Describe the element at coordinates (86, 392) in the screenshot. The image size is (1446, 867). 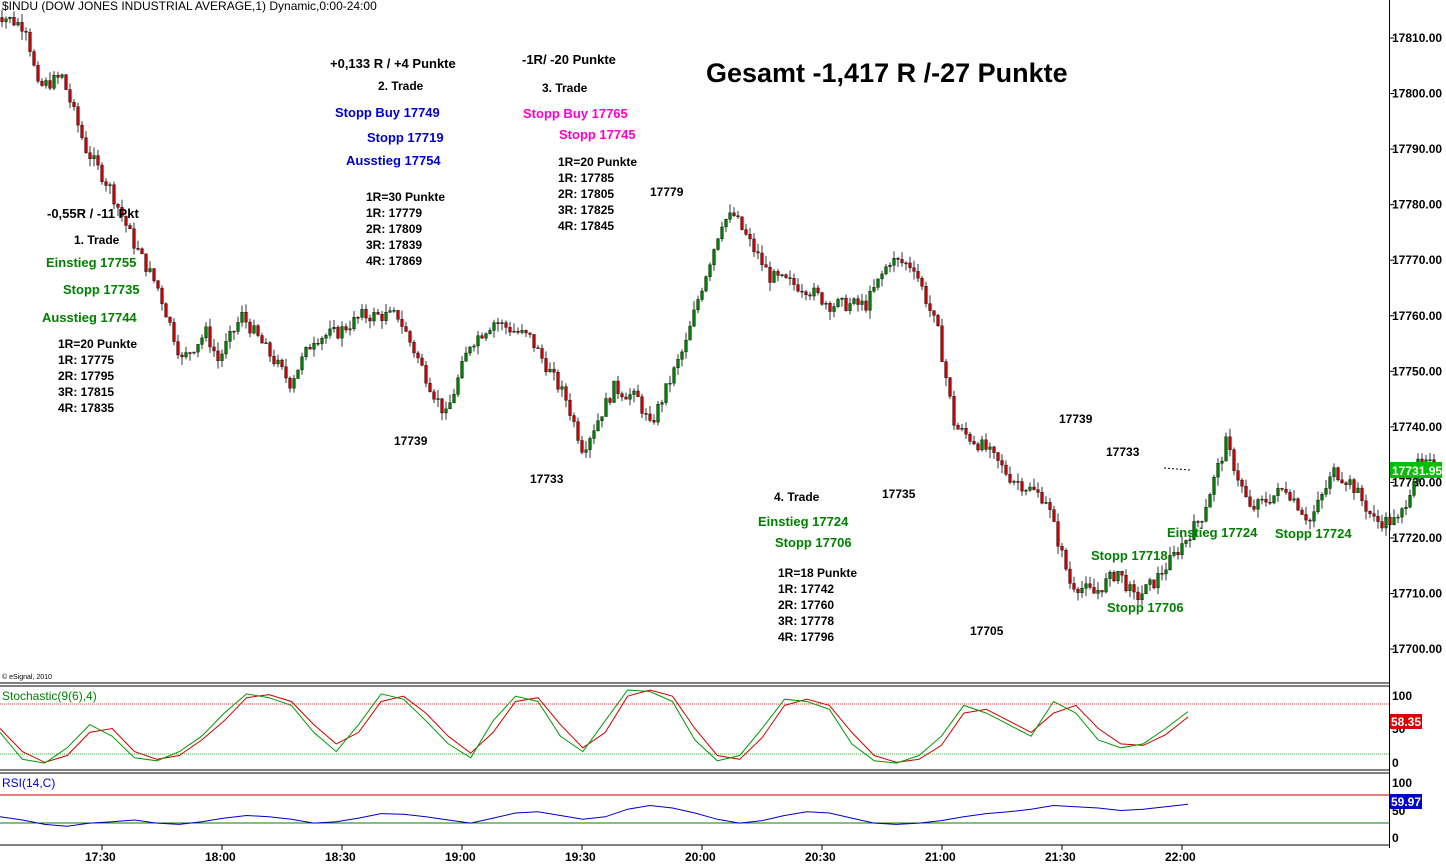
I see `trade1-level: 3R: 17815` at that location.